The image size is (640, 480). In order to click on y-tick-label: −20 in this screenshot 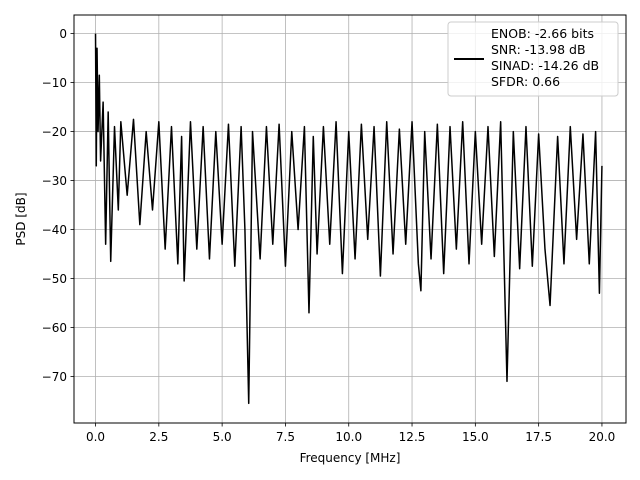, I will do `click(54, 132)`.